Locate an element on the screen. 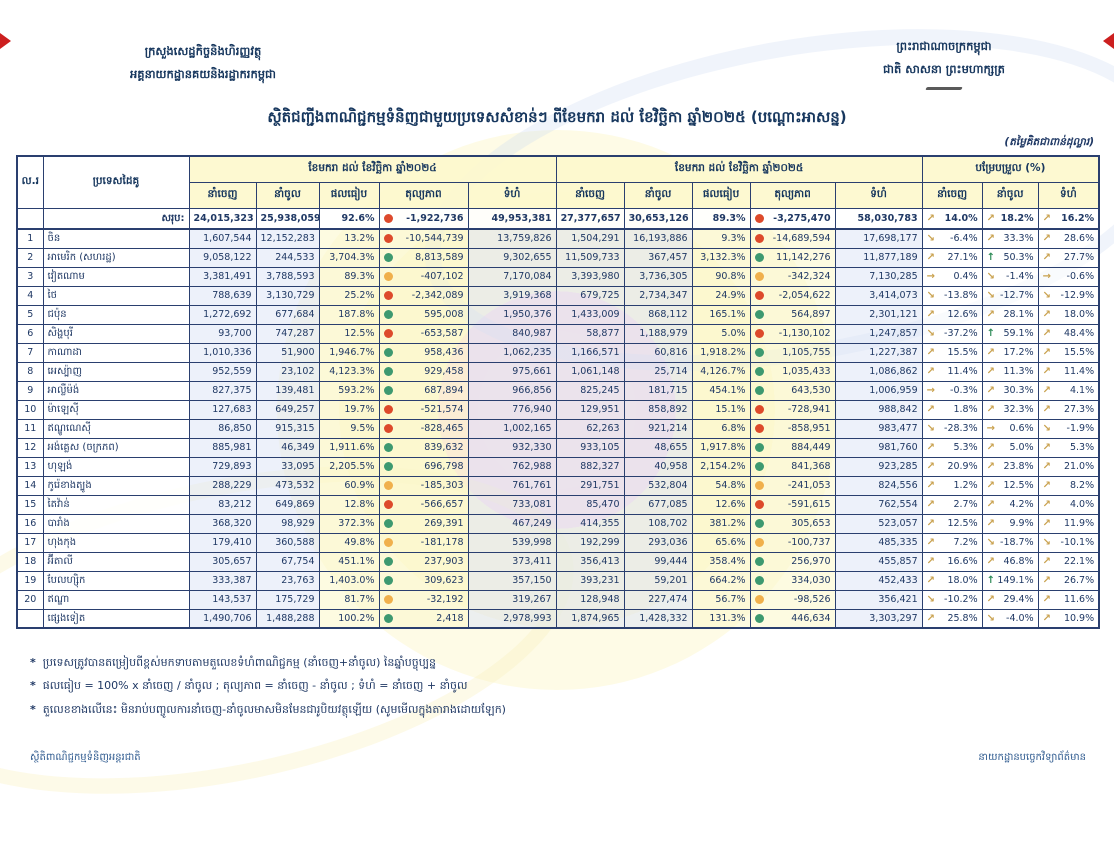 The image size is (1114, 850). balance-value: 269,391 is located at coordinates (444, 523).